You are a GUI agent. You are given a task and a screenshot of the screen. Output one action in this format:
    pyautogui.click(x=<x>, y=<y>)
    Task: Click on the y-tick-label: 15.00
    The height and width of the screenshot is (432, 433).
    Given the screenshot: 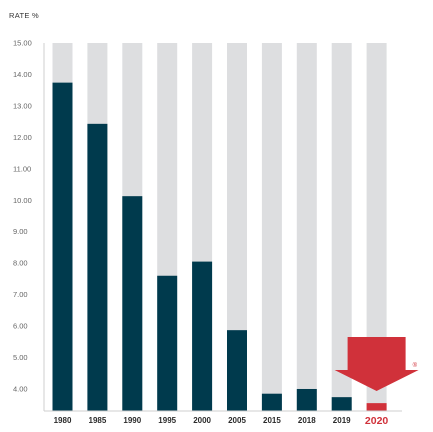 What is the action you would take?
    pyautogui.click(x=22, y=43)
    